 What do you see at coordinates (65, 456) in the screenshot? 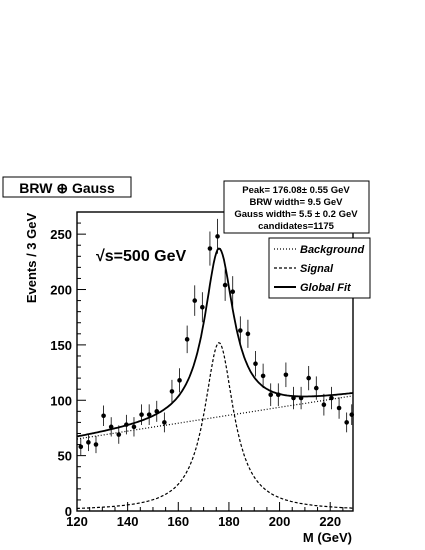
I see `y-tick-label: 50` at bounding box center [65, 456].